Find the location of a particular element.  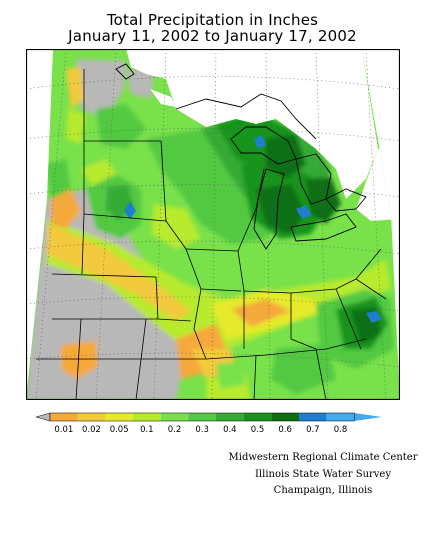

legend-label: 0.6 is located at coordinates (285, 430).